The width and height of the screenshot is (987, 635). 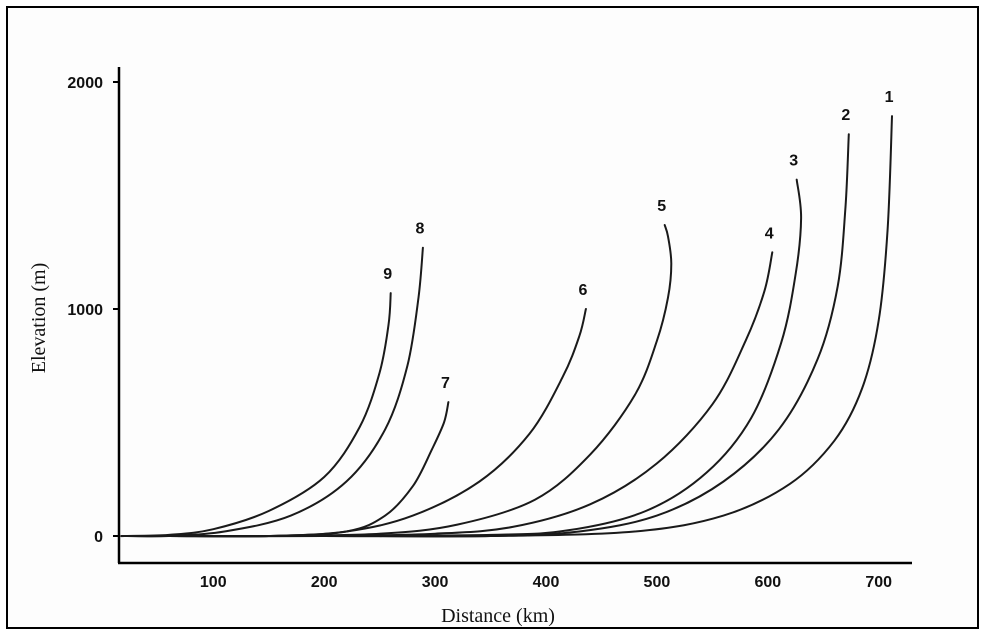 What do you see at coordinates (498, 616) in the screenshot?
I see `x-axis-title: Distance (km)` at bounding box center [498, 616].